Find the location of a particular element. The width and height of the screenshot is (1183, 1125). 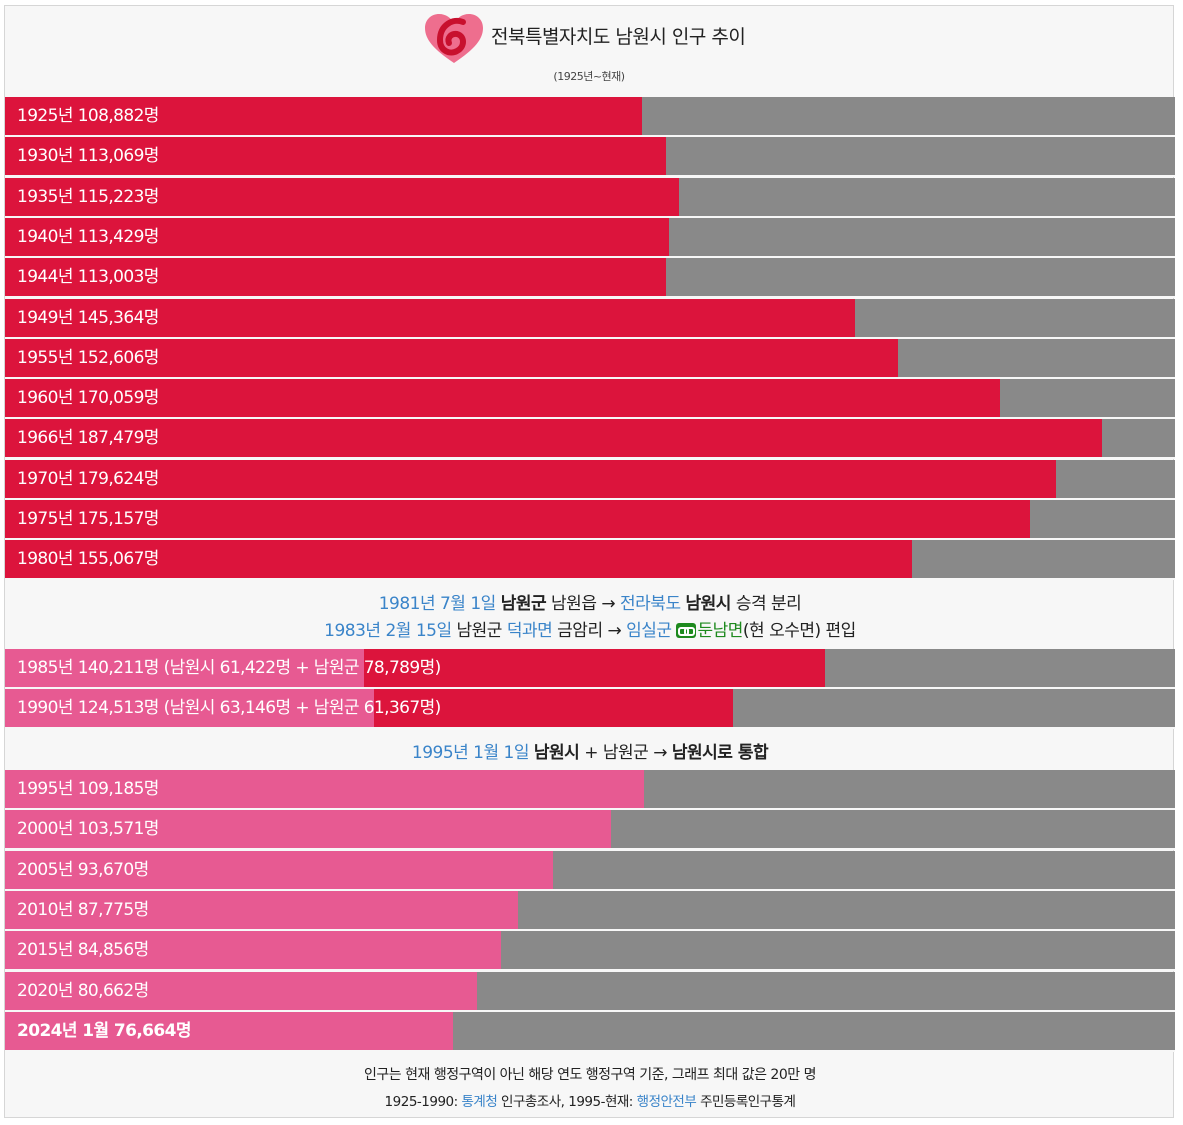

bar-label: 1925년 108,882명 is located at coordinates (88, 116).